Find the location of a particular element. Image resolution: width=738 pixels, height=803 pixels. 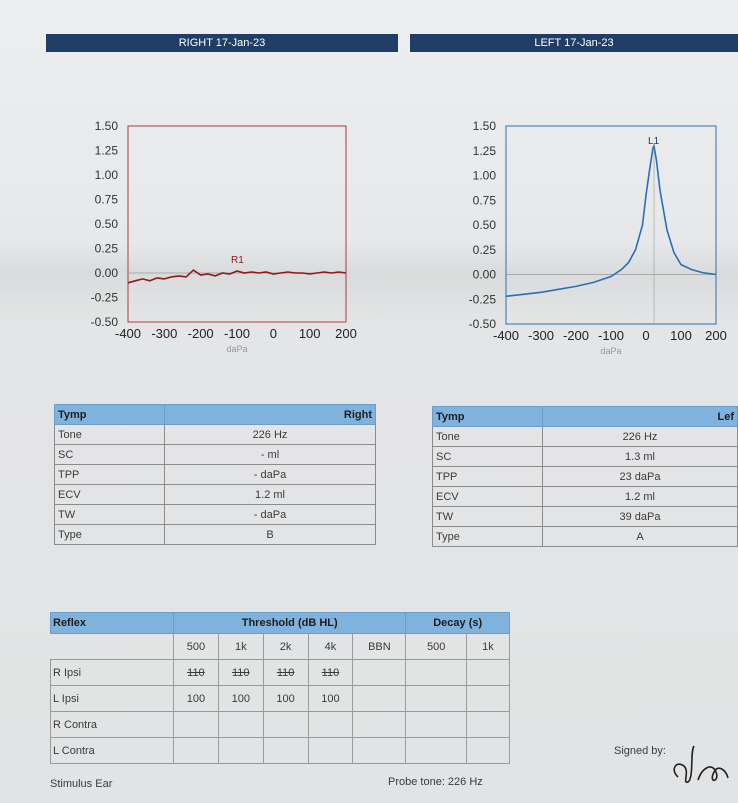

signed-by-label: Signed by: is located at coordinates (640, 751).